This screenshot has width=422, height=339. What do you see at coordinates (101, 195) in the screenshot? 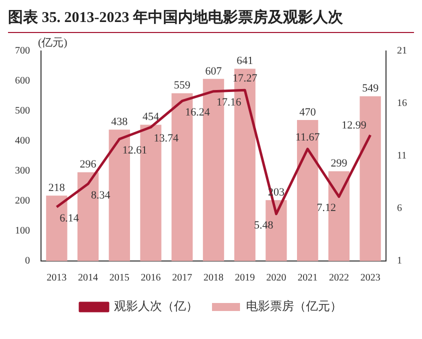
I see `data-label: 8.34` at bounding box center [101, 195].